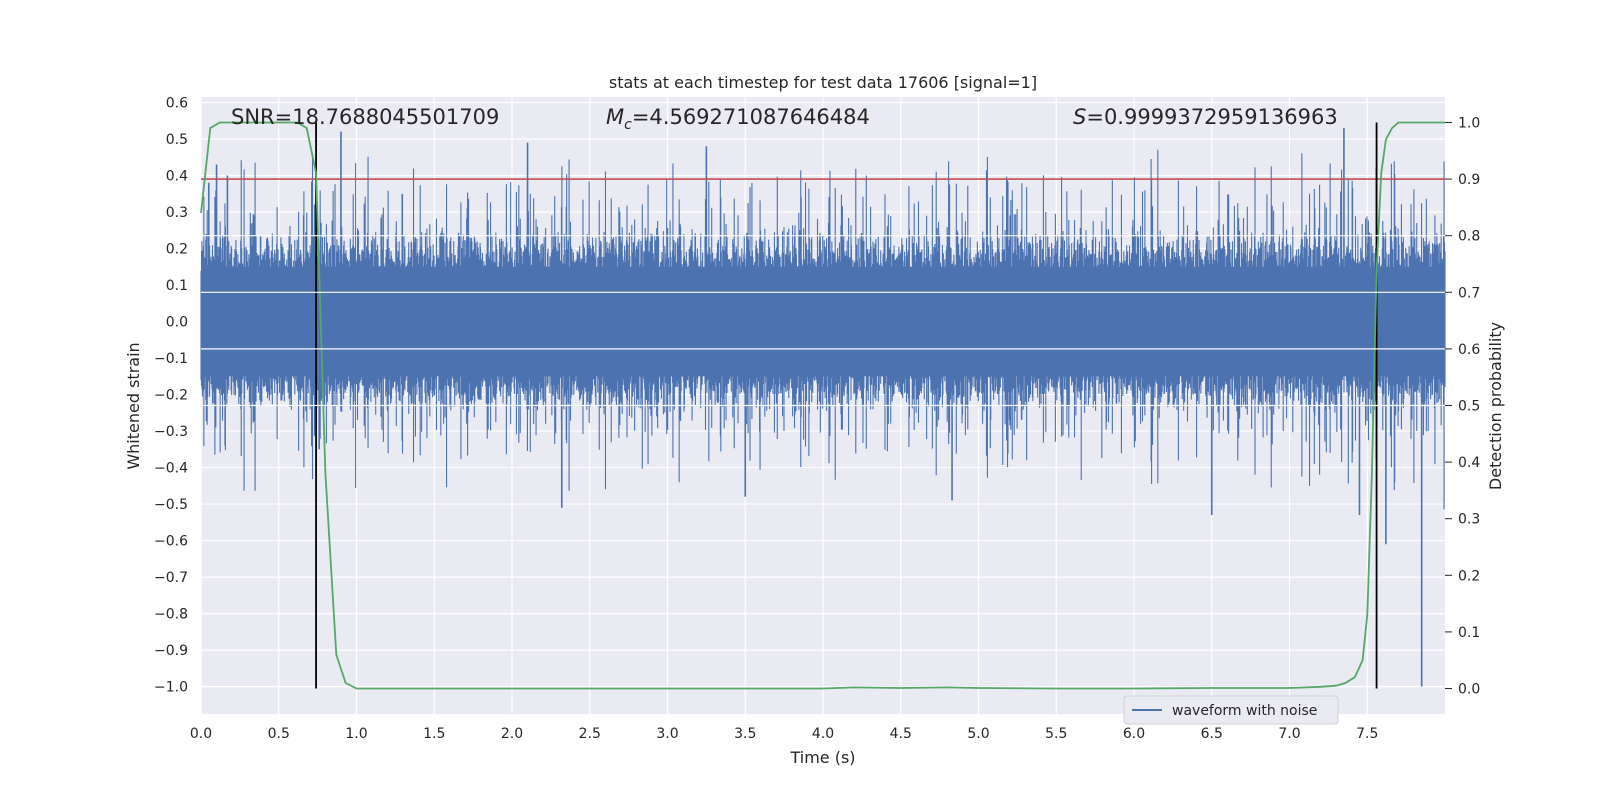 The image size is (1600, 800). Describe the element at coordinates (1056, 734) in the screenshot. I see `x-tick-label: 5.5` at that location.